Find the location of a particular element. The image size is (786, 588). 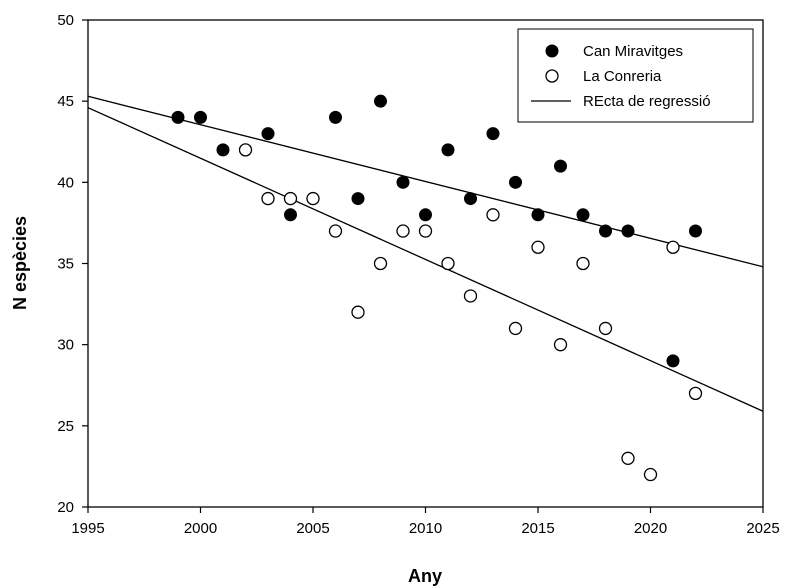

point-can-miravitges-2003 is located at coordinates (268, 134).